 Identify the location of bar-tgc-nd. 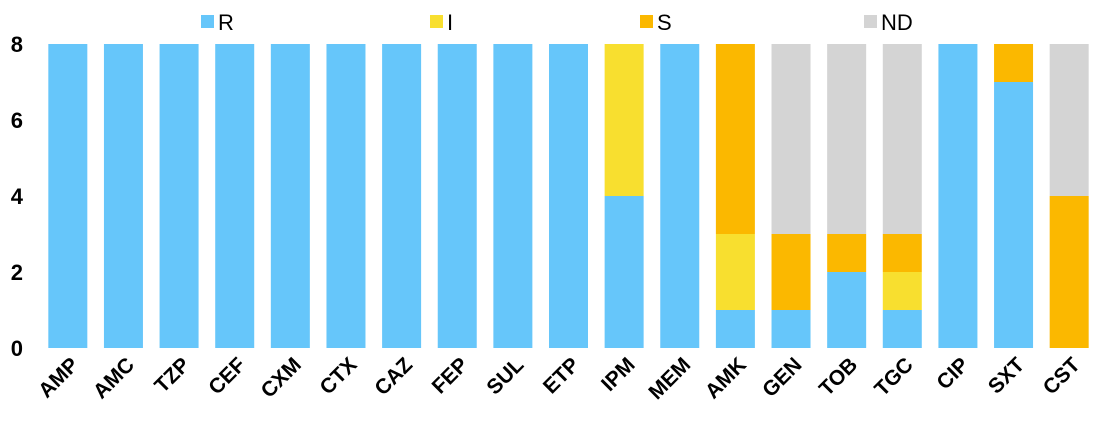
(902, 139).